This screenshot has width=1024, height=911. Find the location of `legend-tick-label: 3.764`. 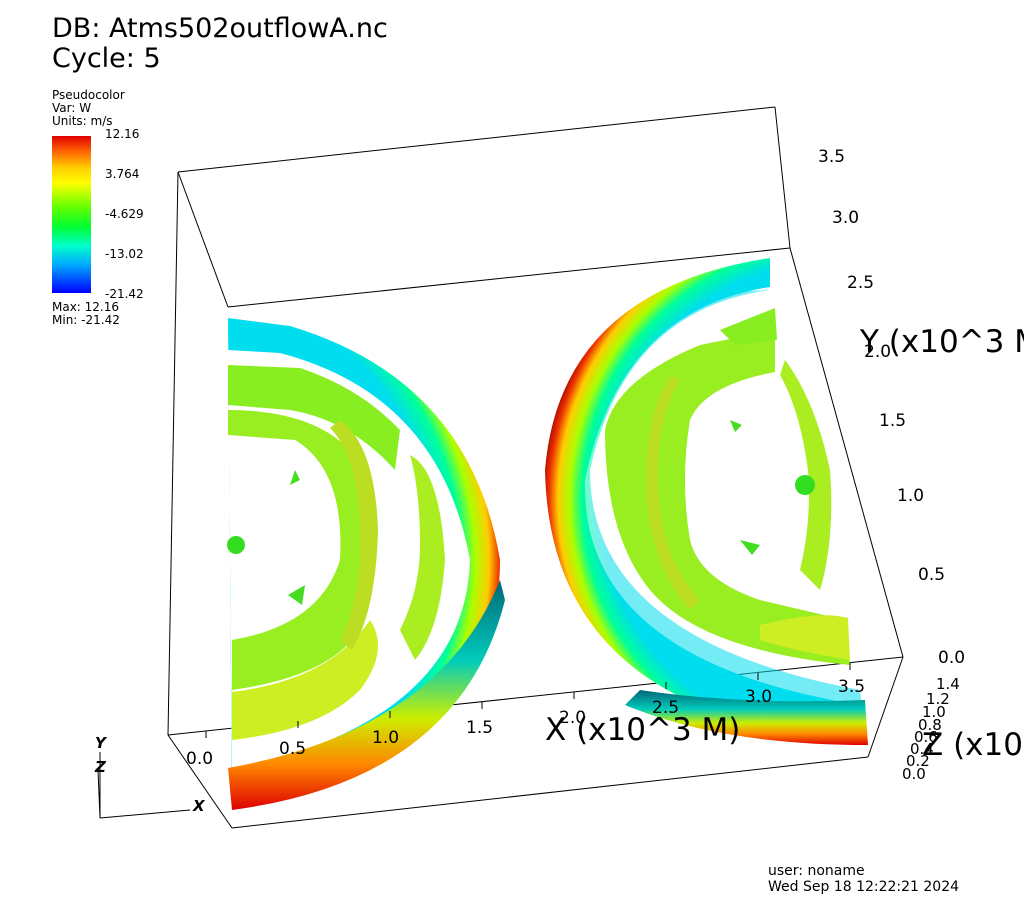

legend-tick-label: 3.764 is located at coordinates (122, 174).